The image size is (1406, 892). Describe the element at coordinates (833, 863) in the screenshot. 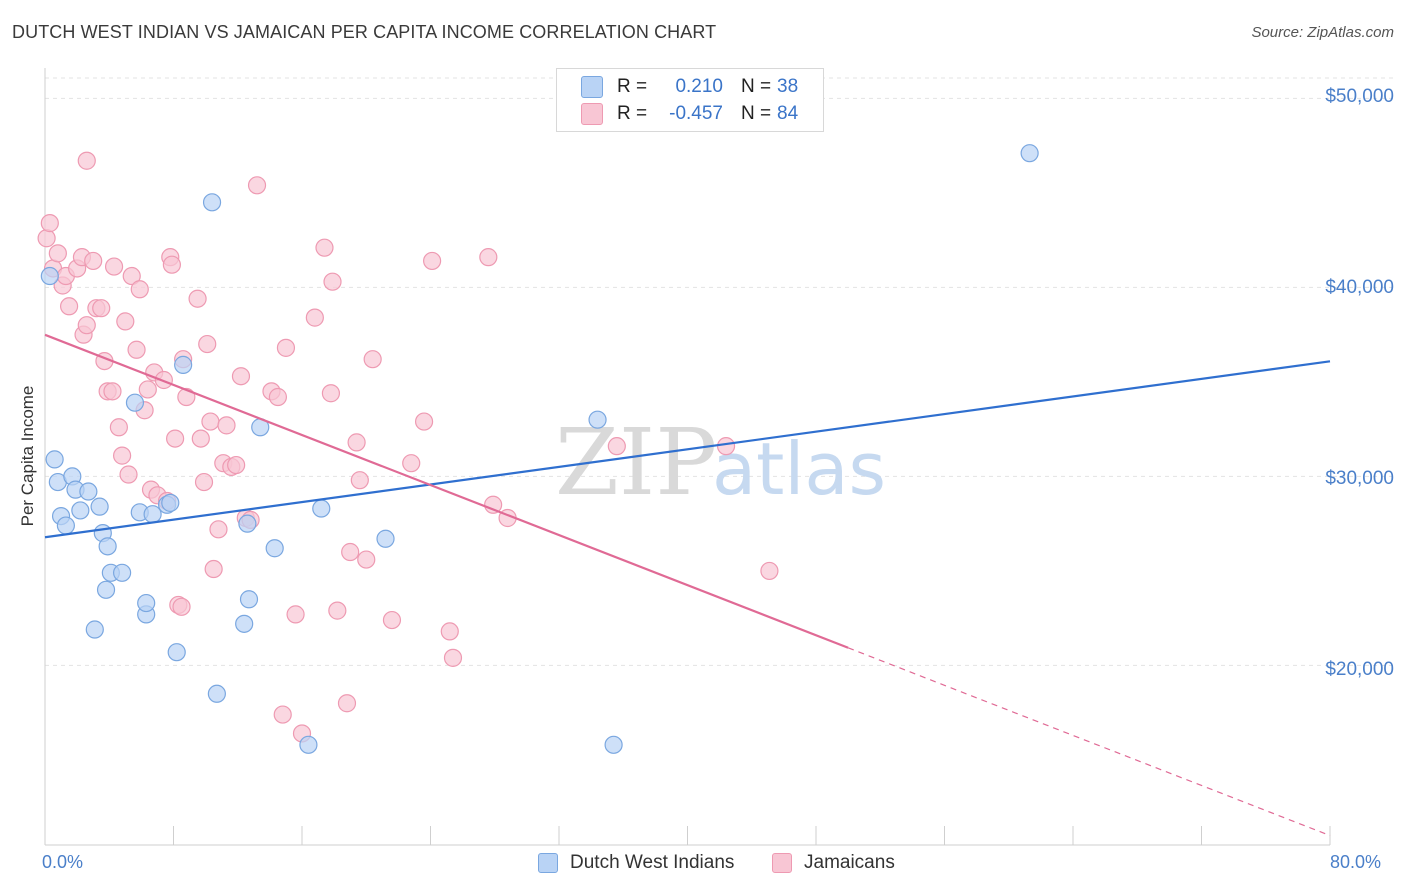

I see `legend-item-jamaicans: Jamaicans` at that location.